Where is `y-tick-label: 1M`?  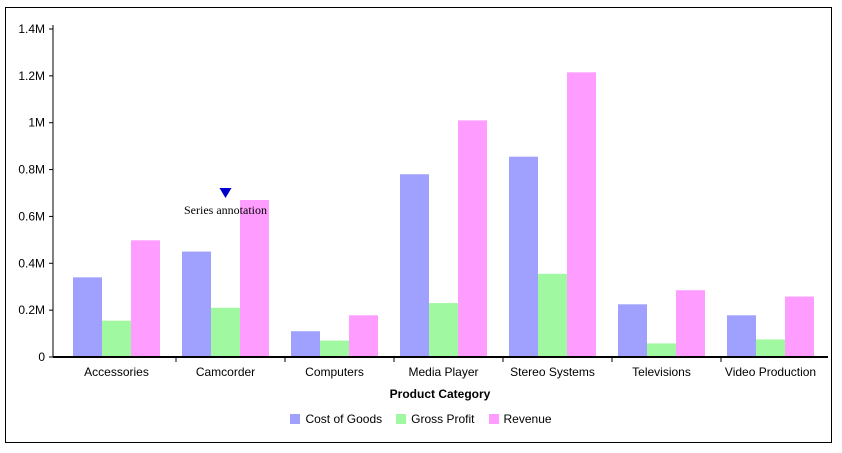 y-tick-label: 1M is located at coordinates (36, 123).